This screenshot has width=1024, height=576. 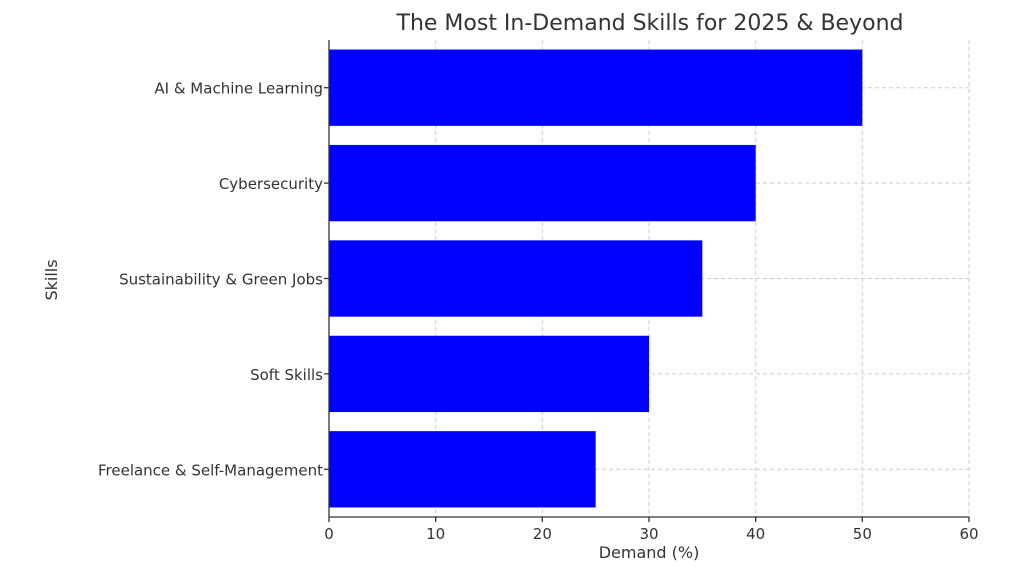 I want to click on y-axis-label: Skills, so click(x=51, y=279).